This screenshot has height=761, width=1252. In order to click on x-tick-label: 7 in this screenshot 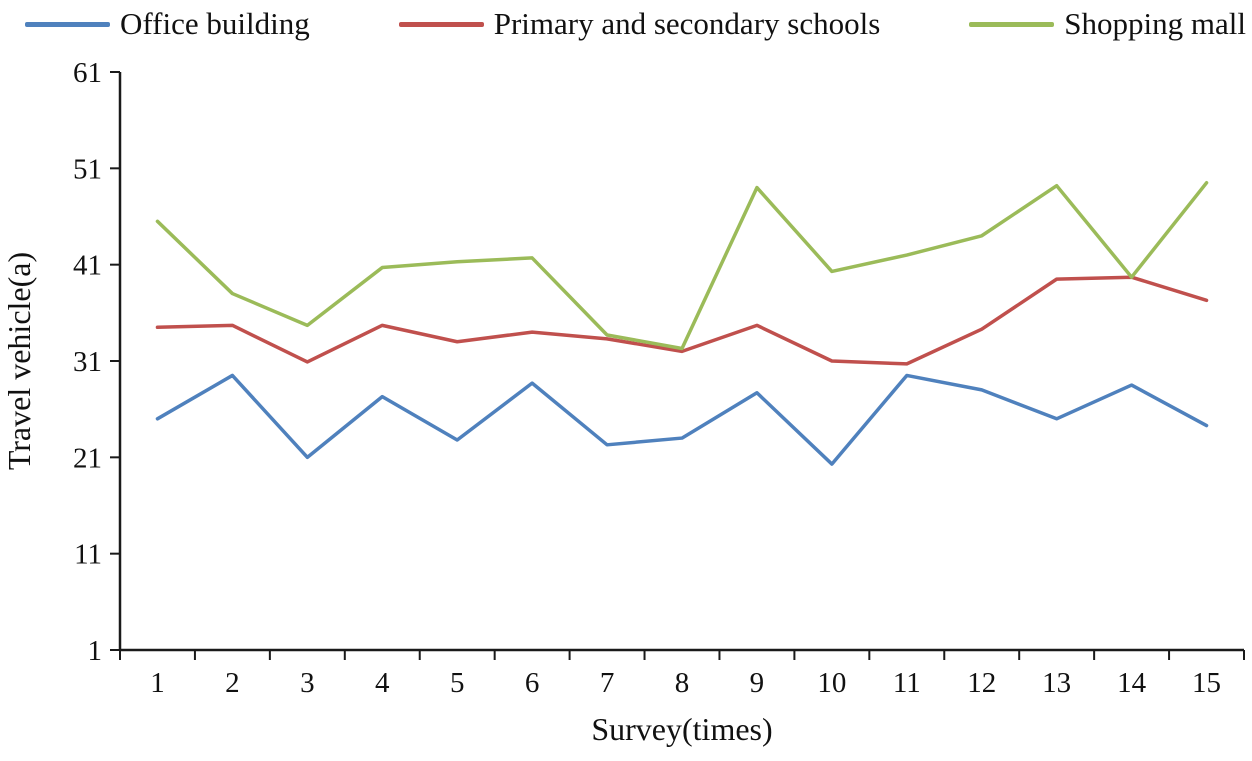, I will do `click(607, 683)`.